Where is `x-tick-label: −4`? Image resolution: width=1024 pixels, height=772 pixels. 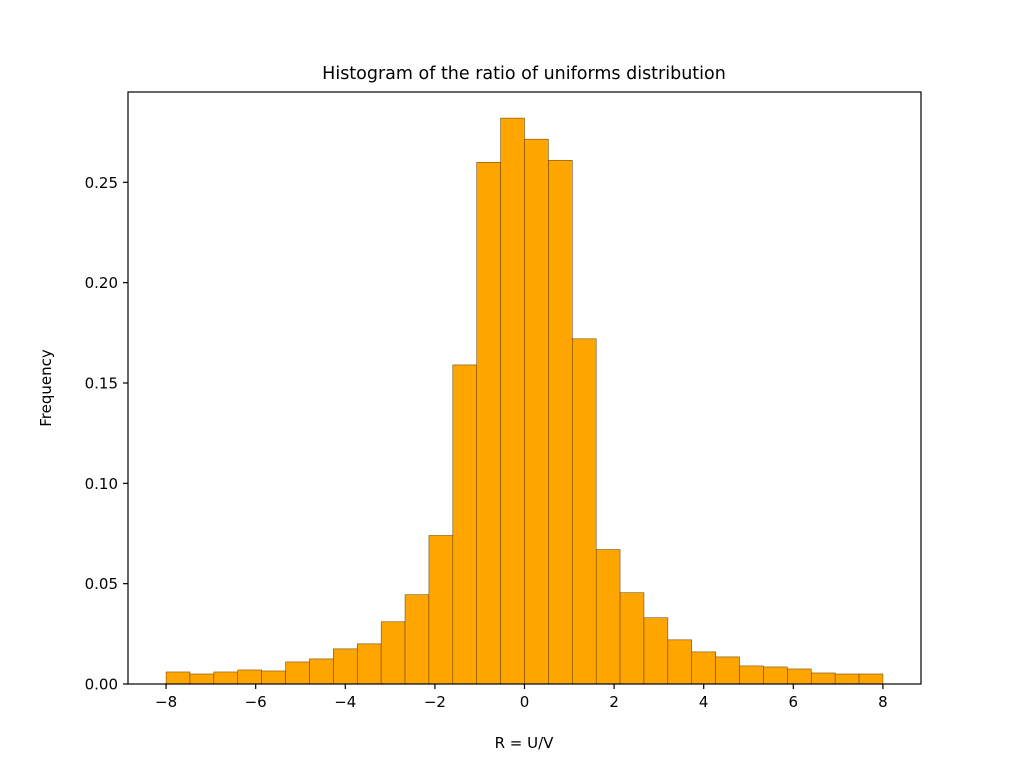
x-tick-label: −4 is located at coordinates (345, 702).